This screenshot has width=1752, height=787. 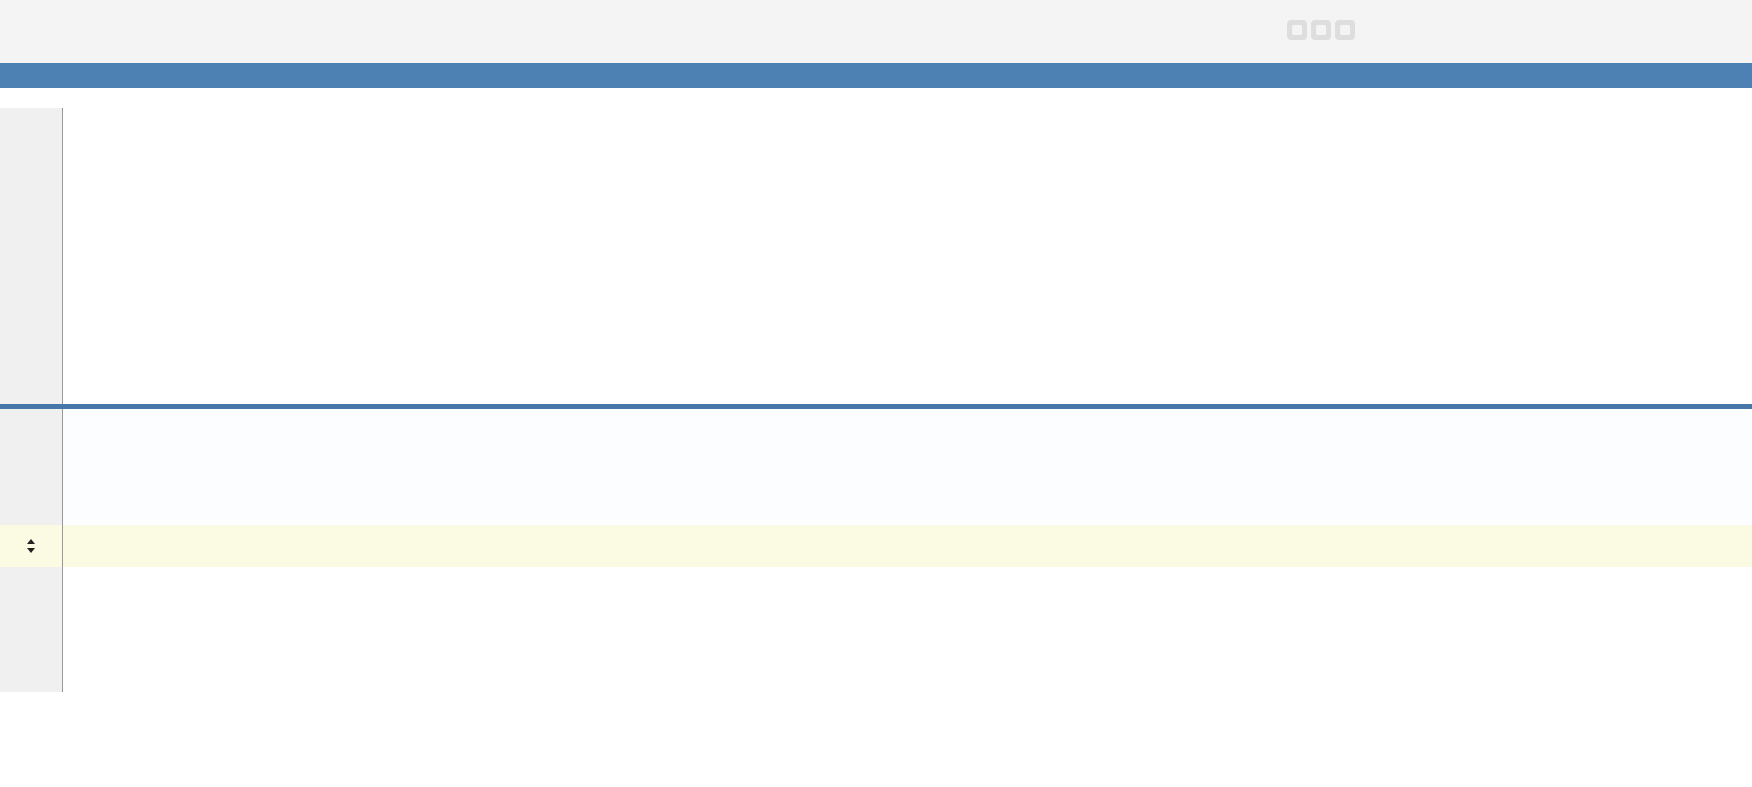 What do you see at coordinates (31, 668) in the screenshot?
I see `wind-row-label` at bounding box center [31, 668].